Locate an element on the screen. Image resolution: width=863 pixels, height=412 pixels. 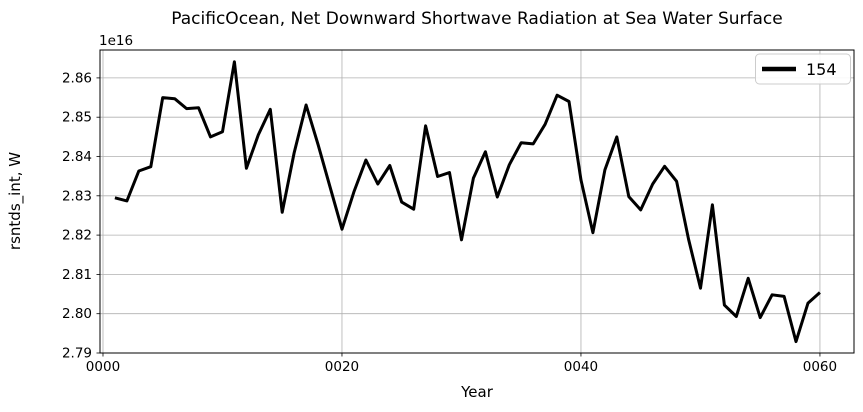
y-tick-label: 2.79 is located at coordinates (77, 354).